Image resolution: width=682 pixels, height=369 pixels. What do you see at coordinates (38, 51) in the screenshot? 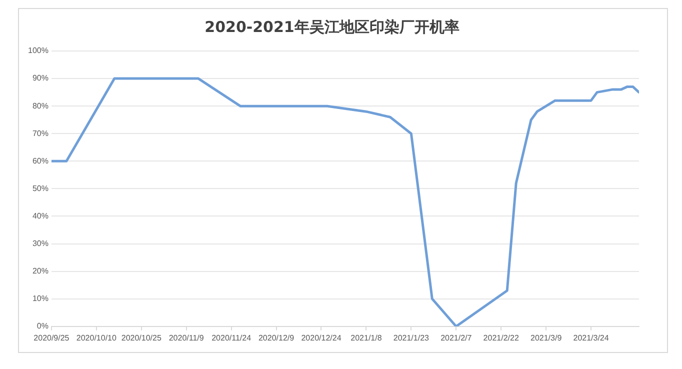
I see `y-tick-label: 100%` at bounding box center [38, 51].